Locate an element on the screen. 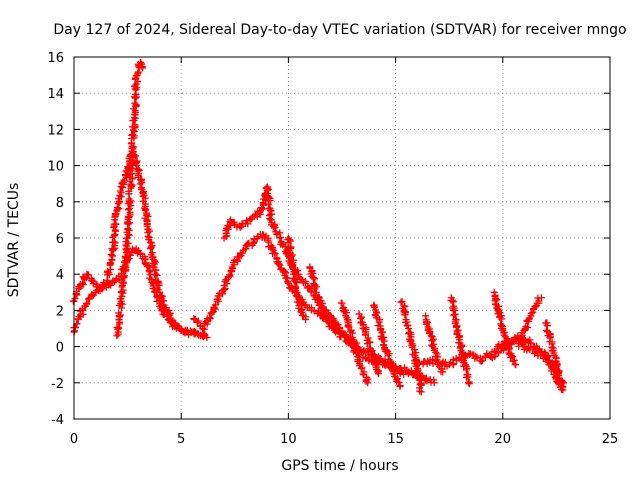 This screenshot has width=640, height=480. x-tick-label: 0 is located at coordinates (74, 439).